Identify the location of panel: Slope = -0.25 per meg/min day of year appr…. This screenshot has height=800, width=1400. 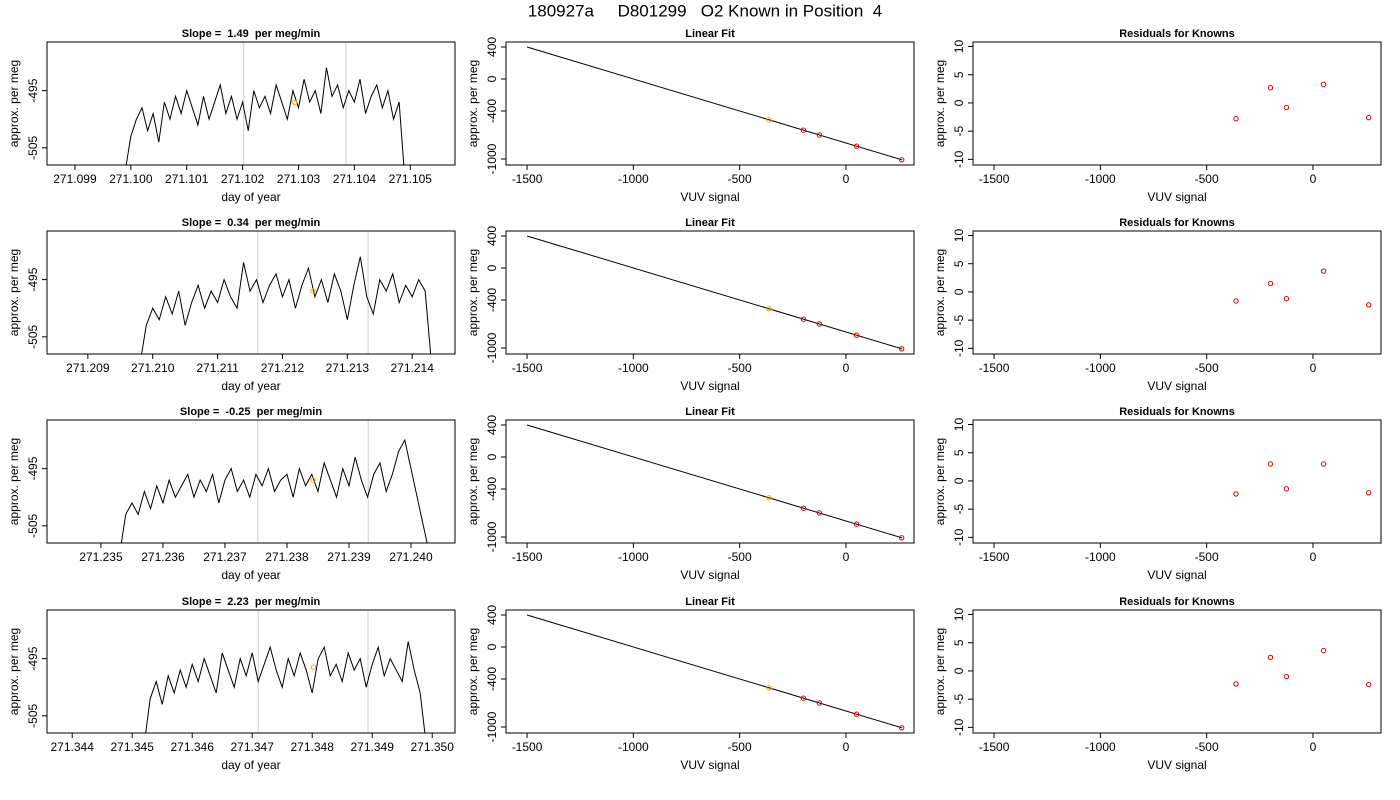
(231, 494).